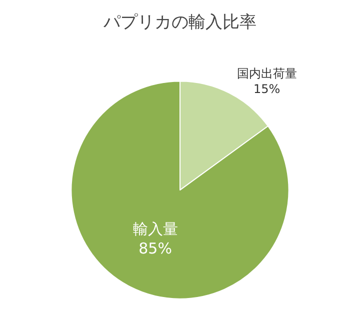 The width and height of the screenshot is (360, 314). Describe the element at coordinates (155, 248) in the screenshot. I see `data-label: 85%` at that location.